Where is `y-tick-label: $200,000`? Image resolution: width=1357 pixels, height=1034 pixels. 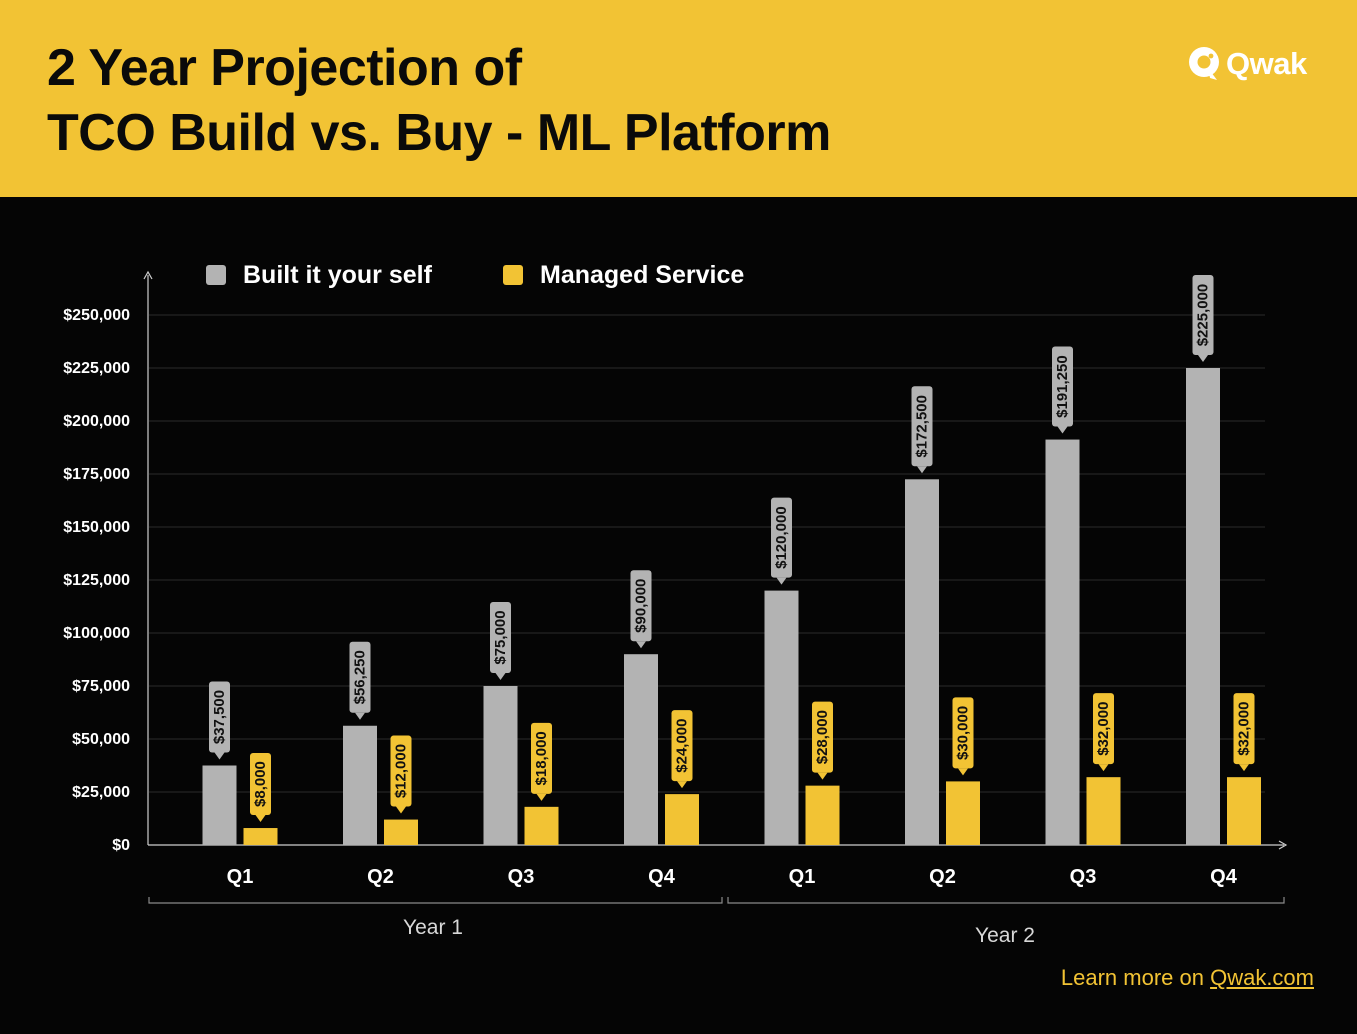 y-tick-label: $200,000 is located at coordinates (96, 421).